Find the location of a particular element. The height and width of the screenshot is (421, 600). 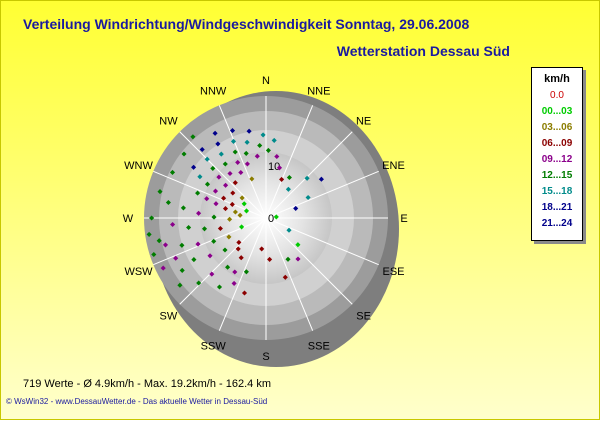

direction-label-nw: NW is located at coordinates (168, 121).